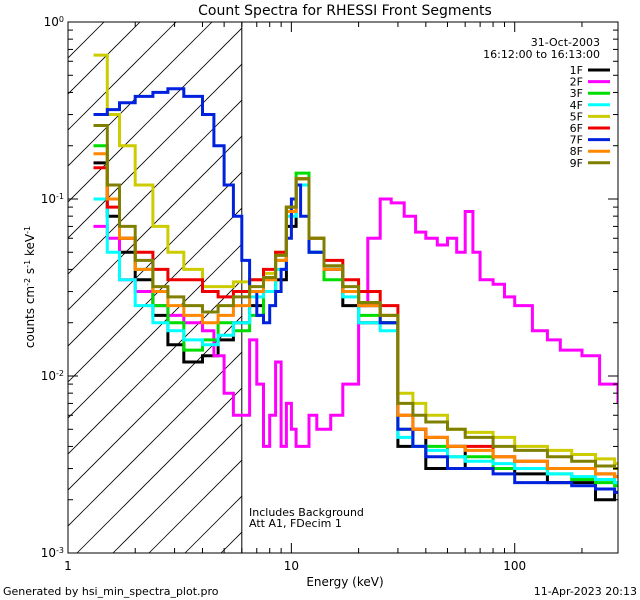 Image resolution: width=640 pixels, height=600 pixels. What do you see at coordinates (576, 70) in the screenshot?
I see `legend-label-1F: 1F` at bounding box center [576, 70].